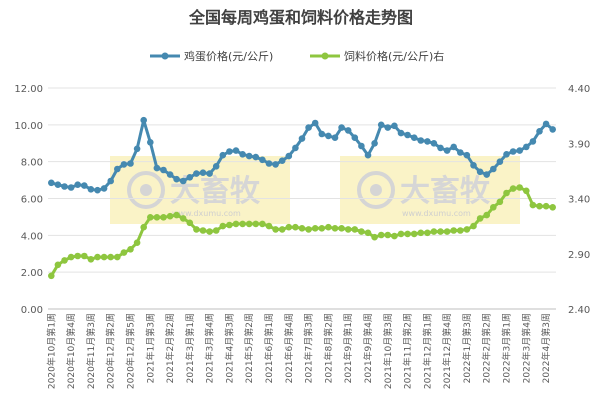 The width and height of the screenshot is (602, 417). I want to click on x-tick-label: 2021年11月第2周, so click(408, 351).